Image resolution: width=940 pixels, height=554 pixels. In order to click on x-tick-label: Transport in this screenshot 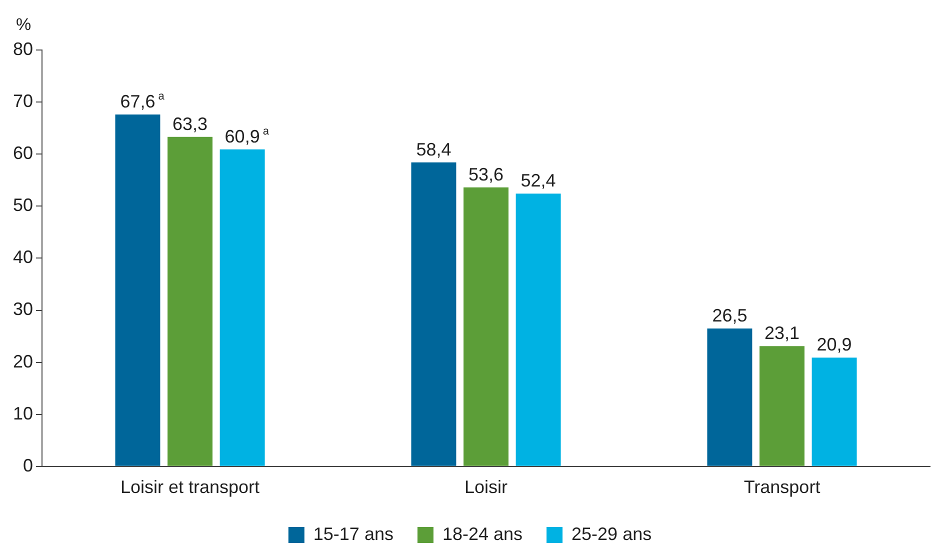, I will do `click(782, 487)`.